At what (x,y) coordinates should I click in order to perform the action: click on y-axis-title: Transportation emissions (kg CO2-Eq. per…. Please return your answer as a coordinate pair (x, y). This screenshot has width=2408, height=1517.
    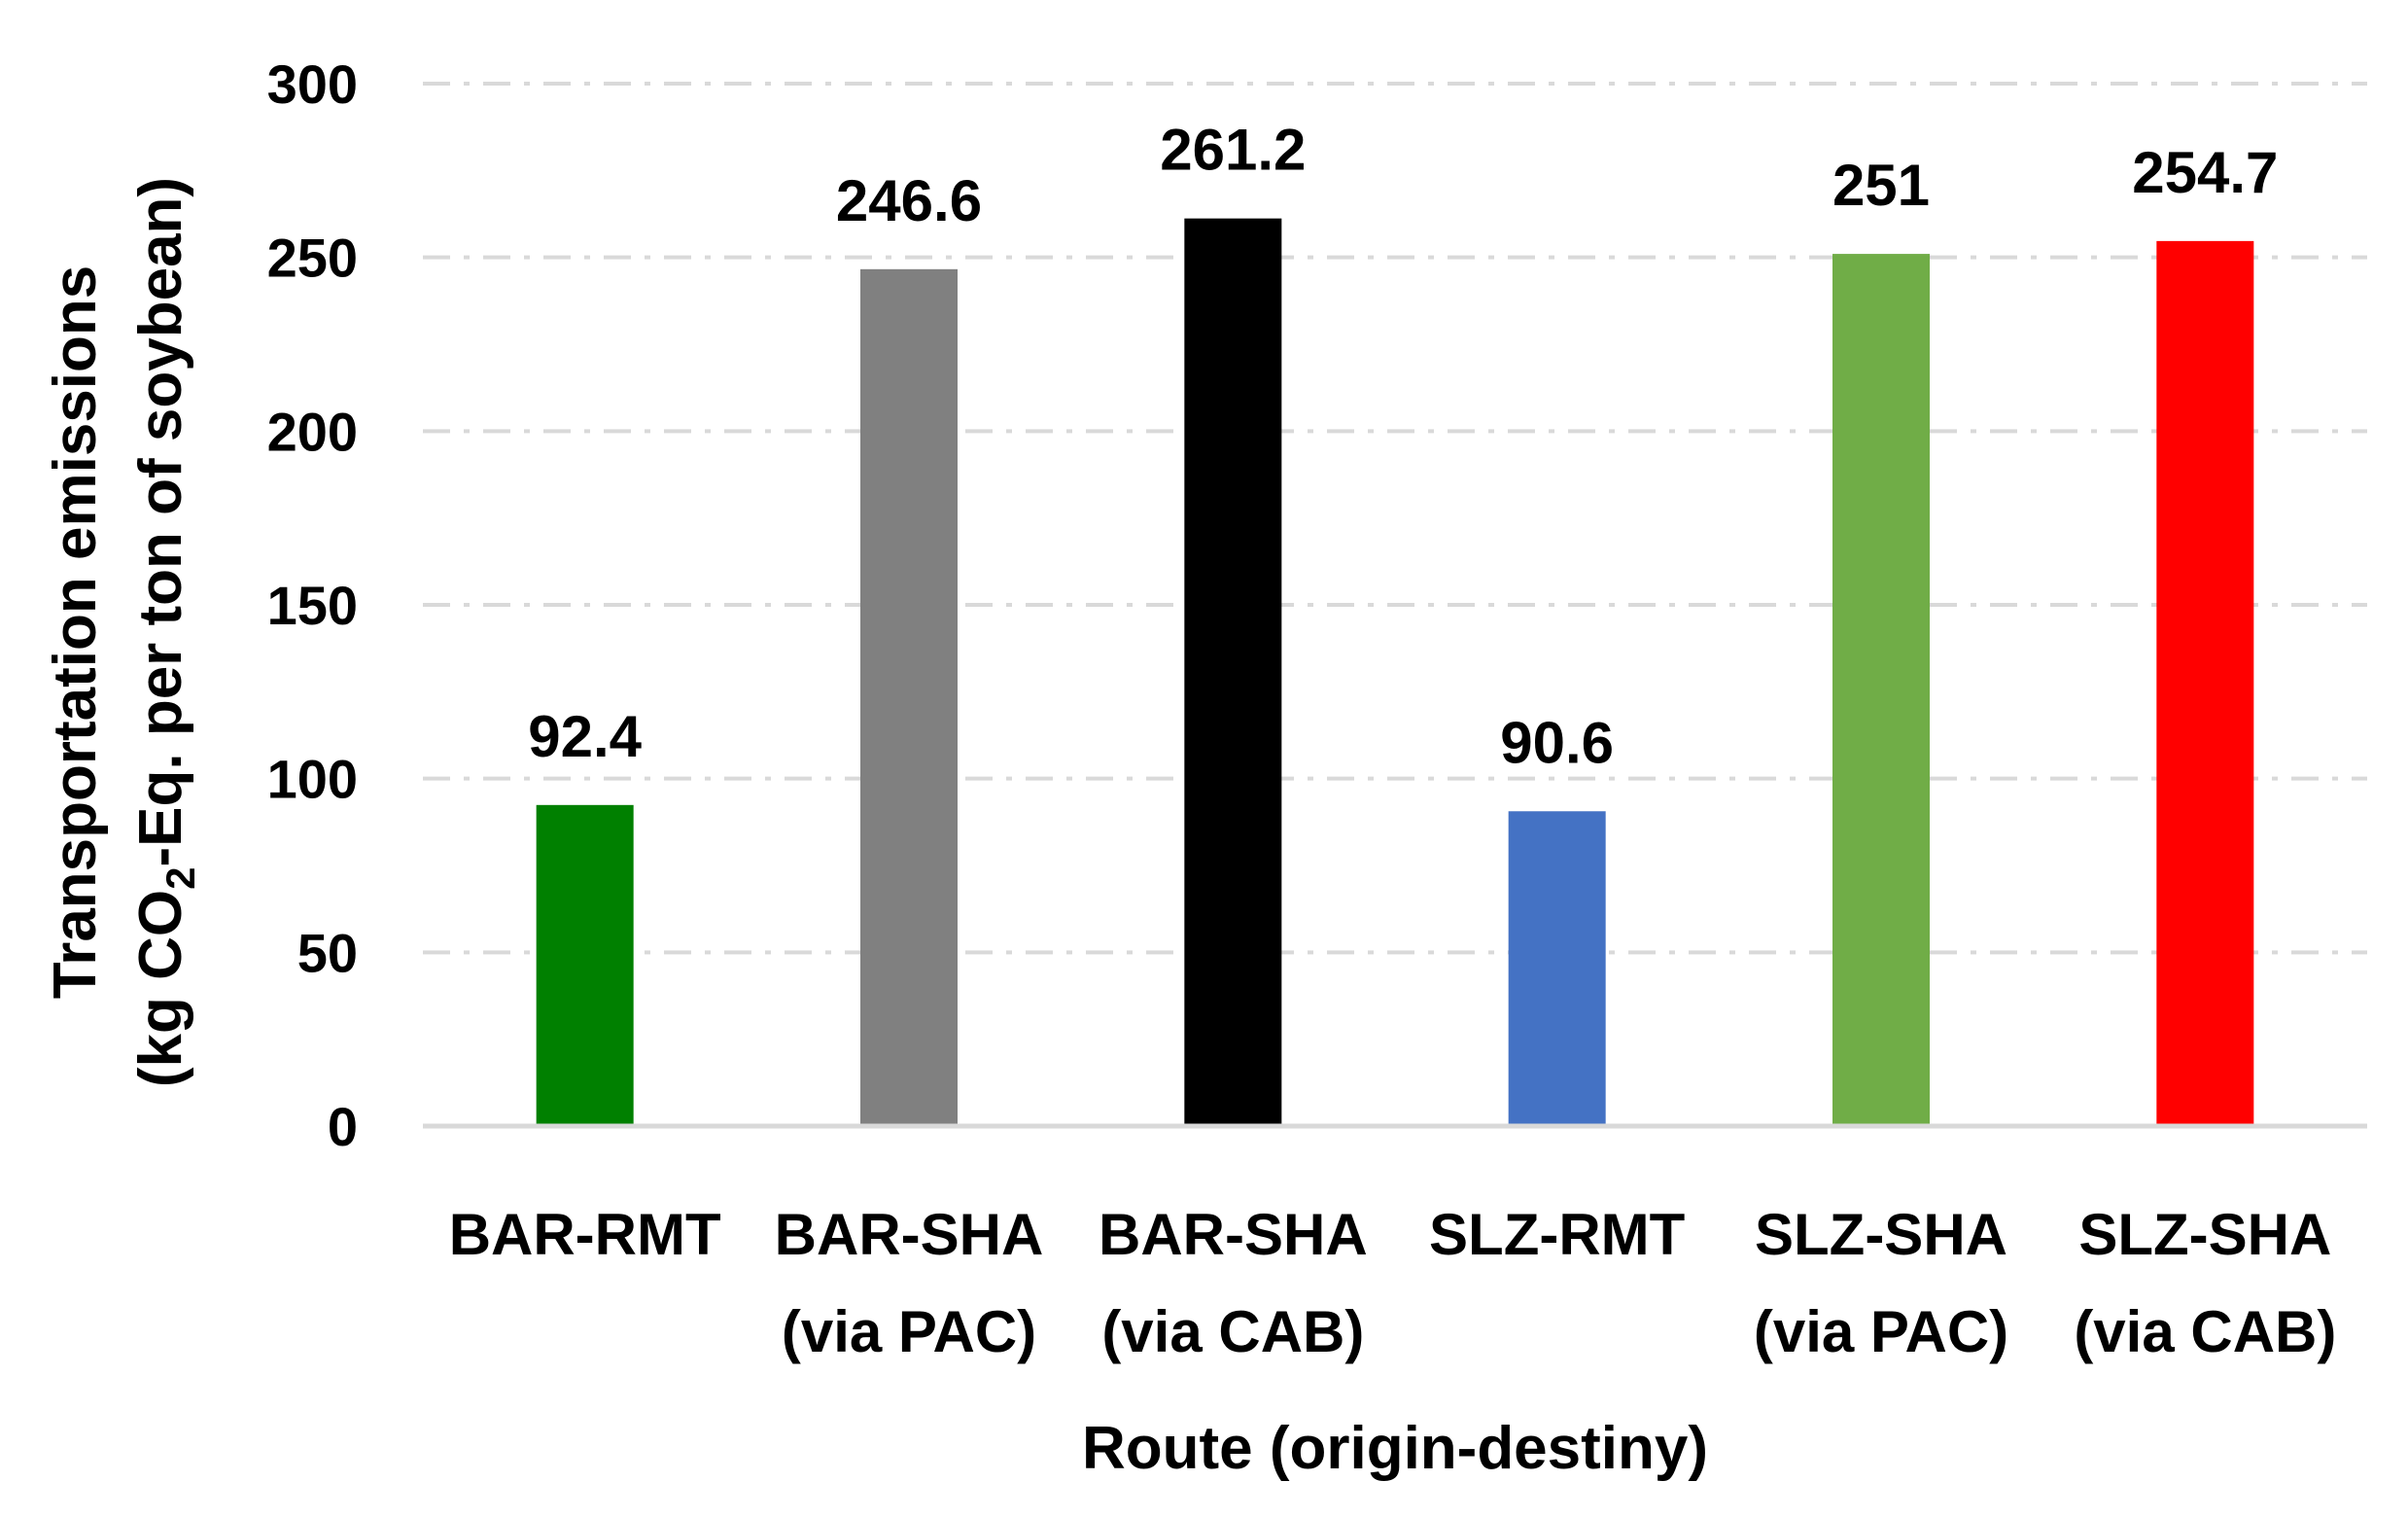
    Looking at the image, I should click on (122, 632).